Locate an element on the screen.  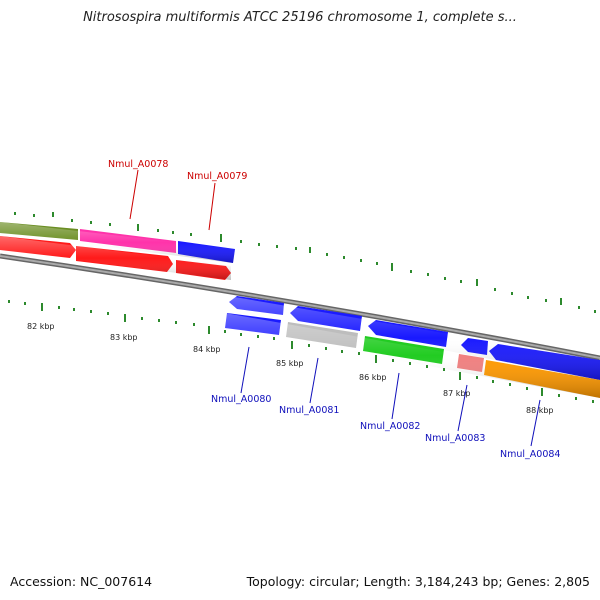
gene-label-a0078: Nmul_A0078 is located at coordinates (138, 164).